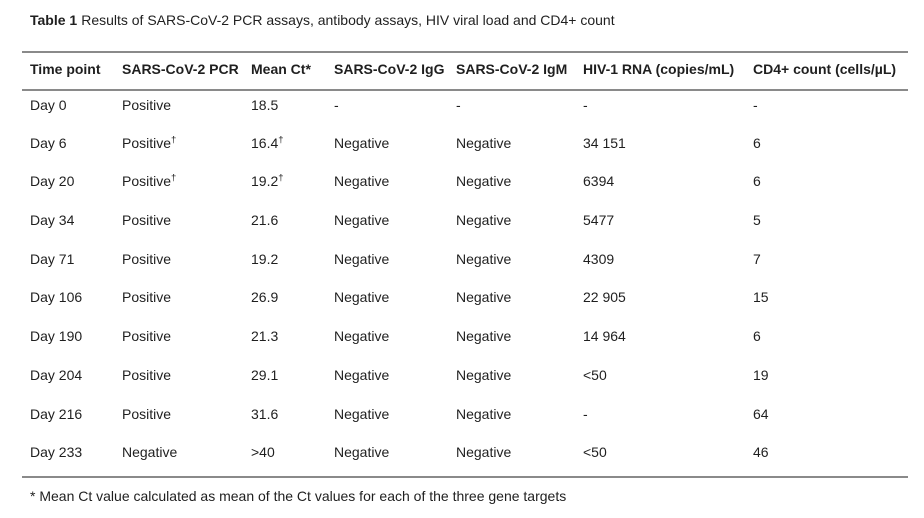 The image size is (924, 518). Describe the element at coordinates (56, 452) in the screenshot. I see `table-cell: Day 233` at that location.